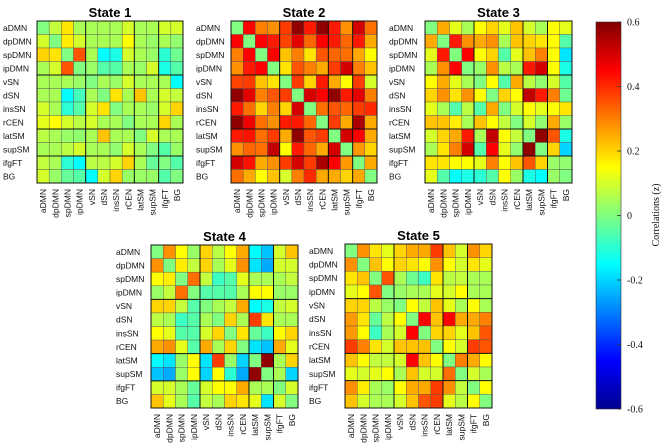 The height and width of the screenshot is (443, 669). Describe the element at coordinates (130, 279) in the screenshot. I see `row-label: spDMN` at that location.